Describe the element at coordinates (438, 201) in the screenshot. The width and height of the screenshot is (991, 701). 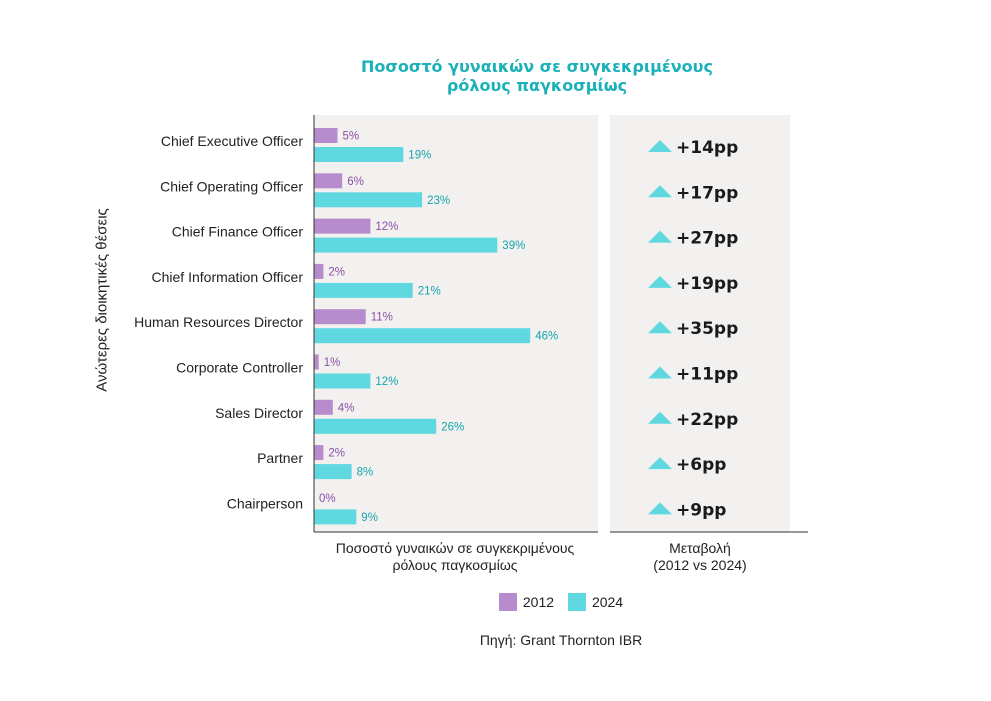
I see `data-label-2024: 23%` at that location.